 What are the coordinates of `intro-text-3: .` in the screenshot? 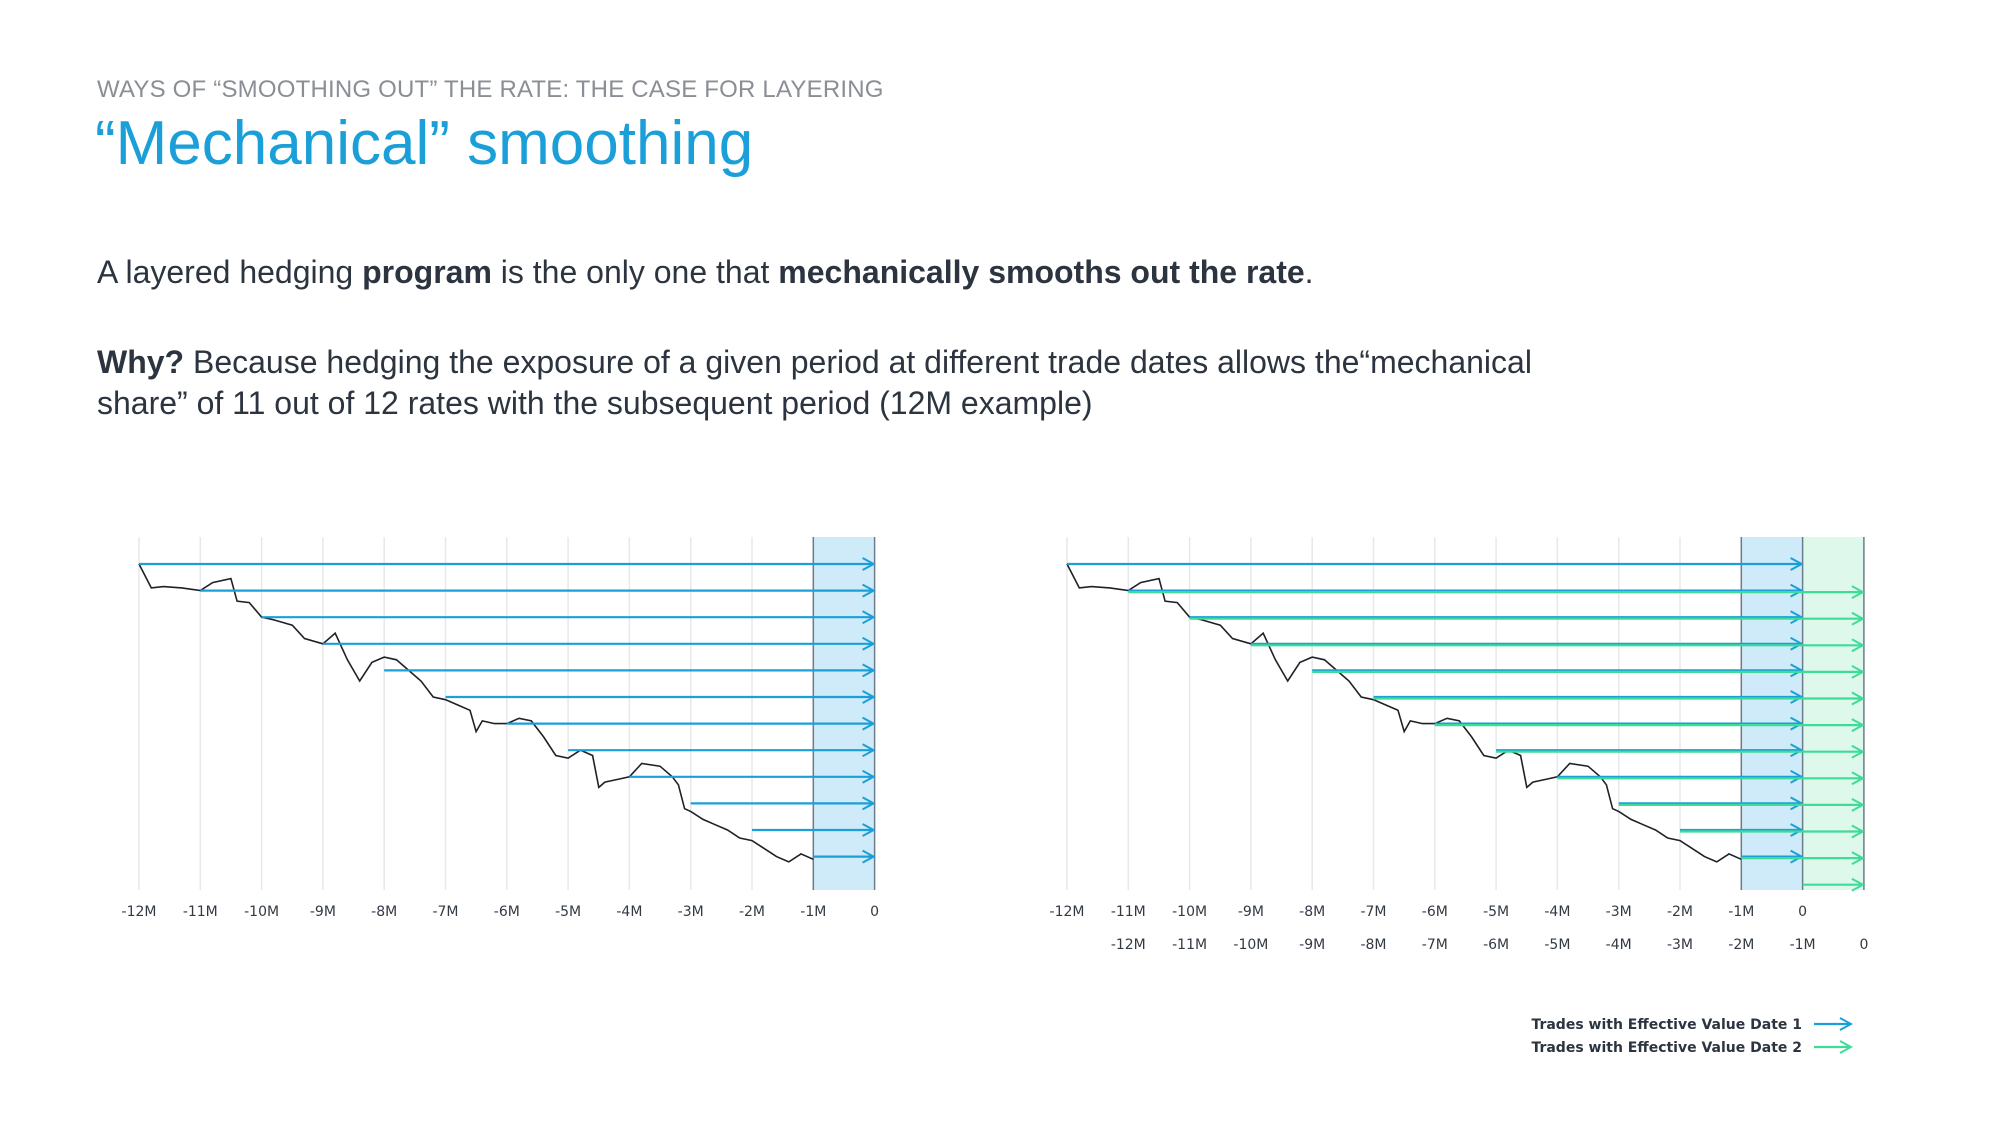 It's located at (1309, 272).